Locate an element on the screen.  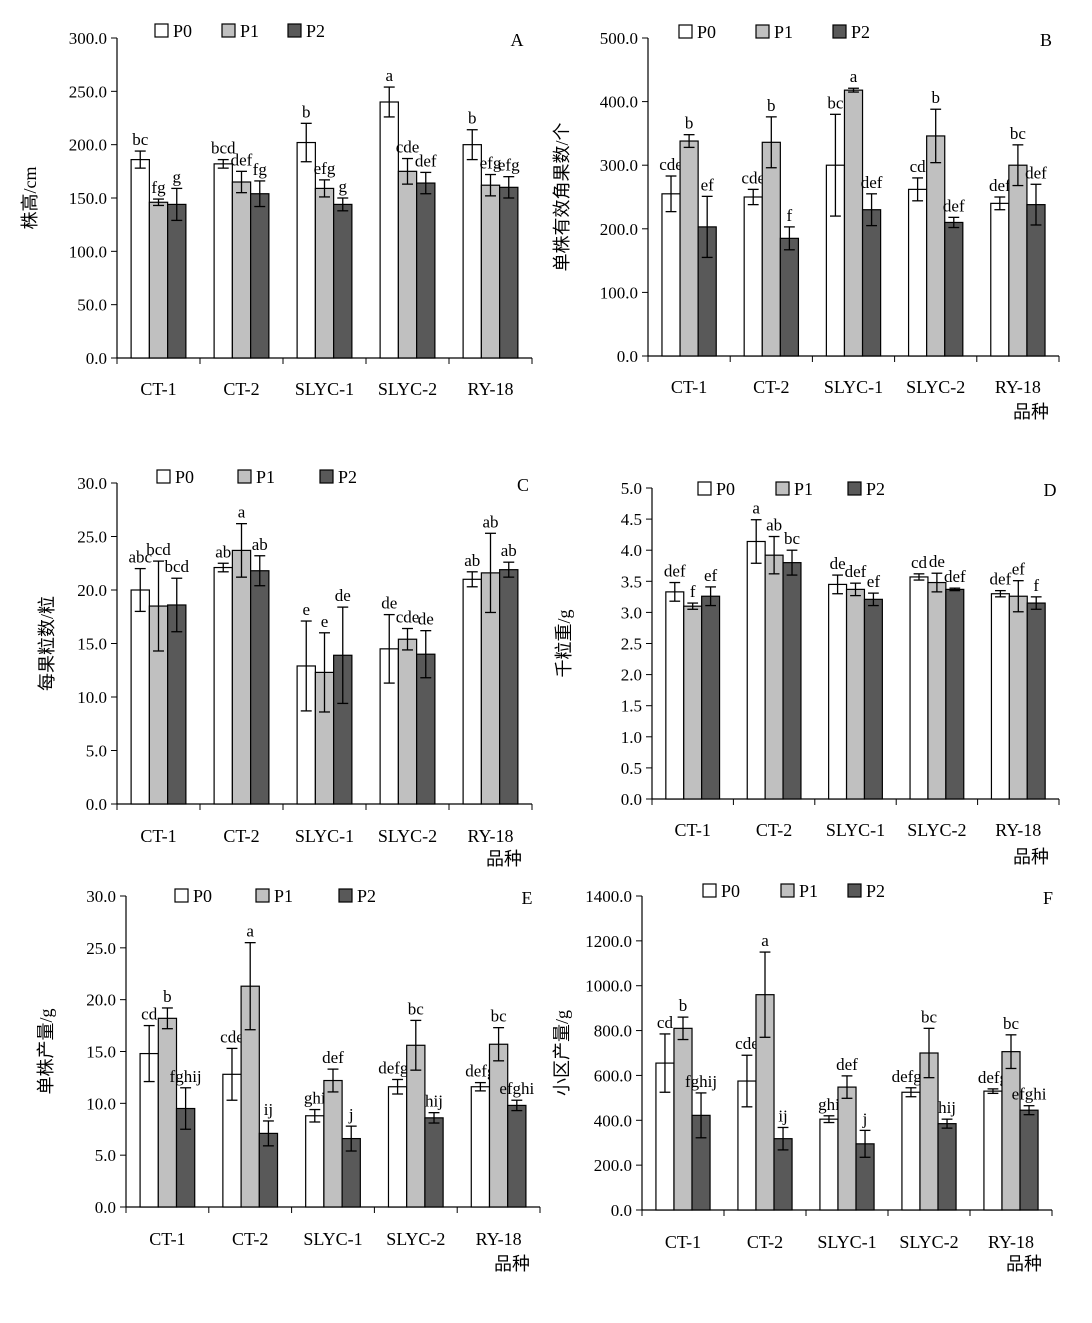
y-tick-label: 200.0 is located at coordinates (619, 229).